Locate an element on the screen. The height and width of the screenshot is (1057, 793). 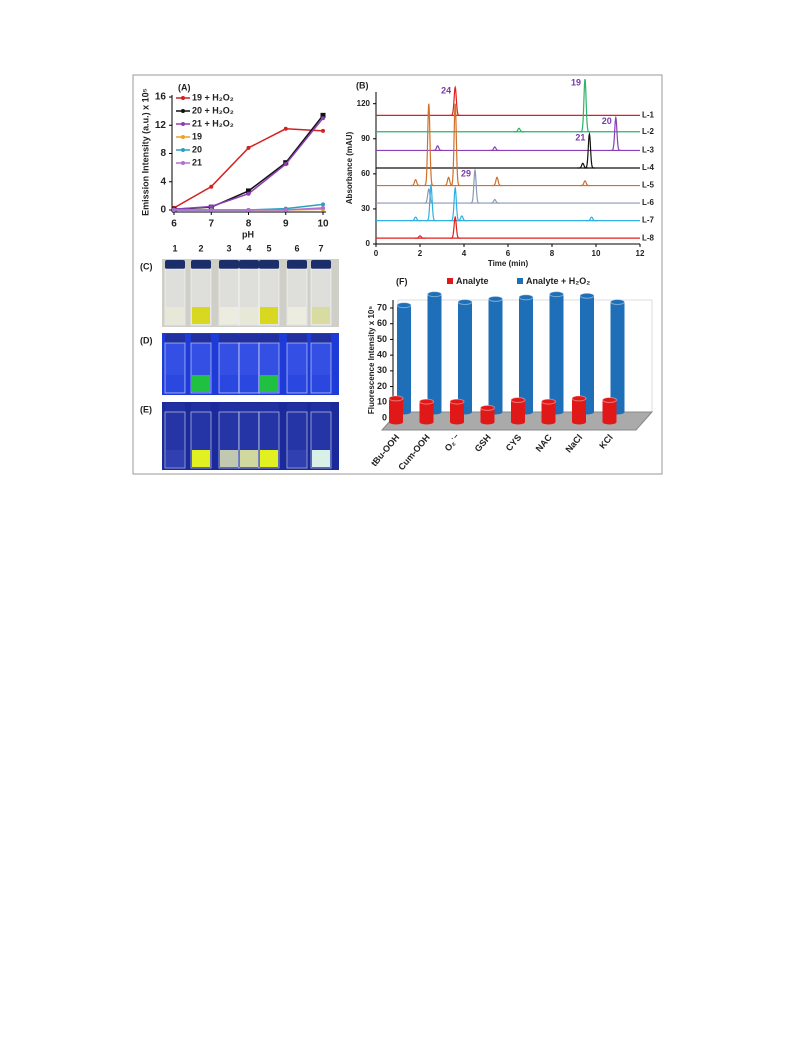
legend-label: Analyte is located at coordinates (472, 281).